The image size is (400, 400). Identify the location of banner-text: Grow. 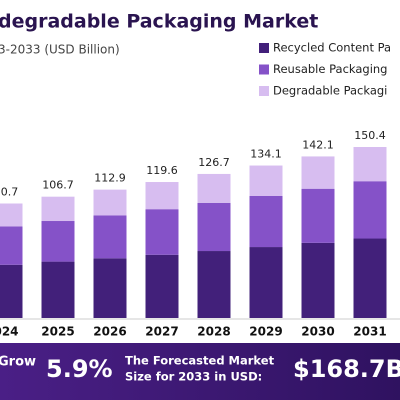
(18, 362).